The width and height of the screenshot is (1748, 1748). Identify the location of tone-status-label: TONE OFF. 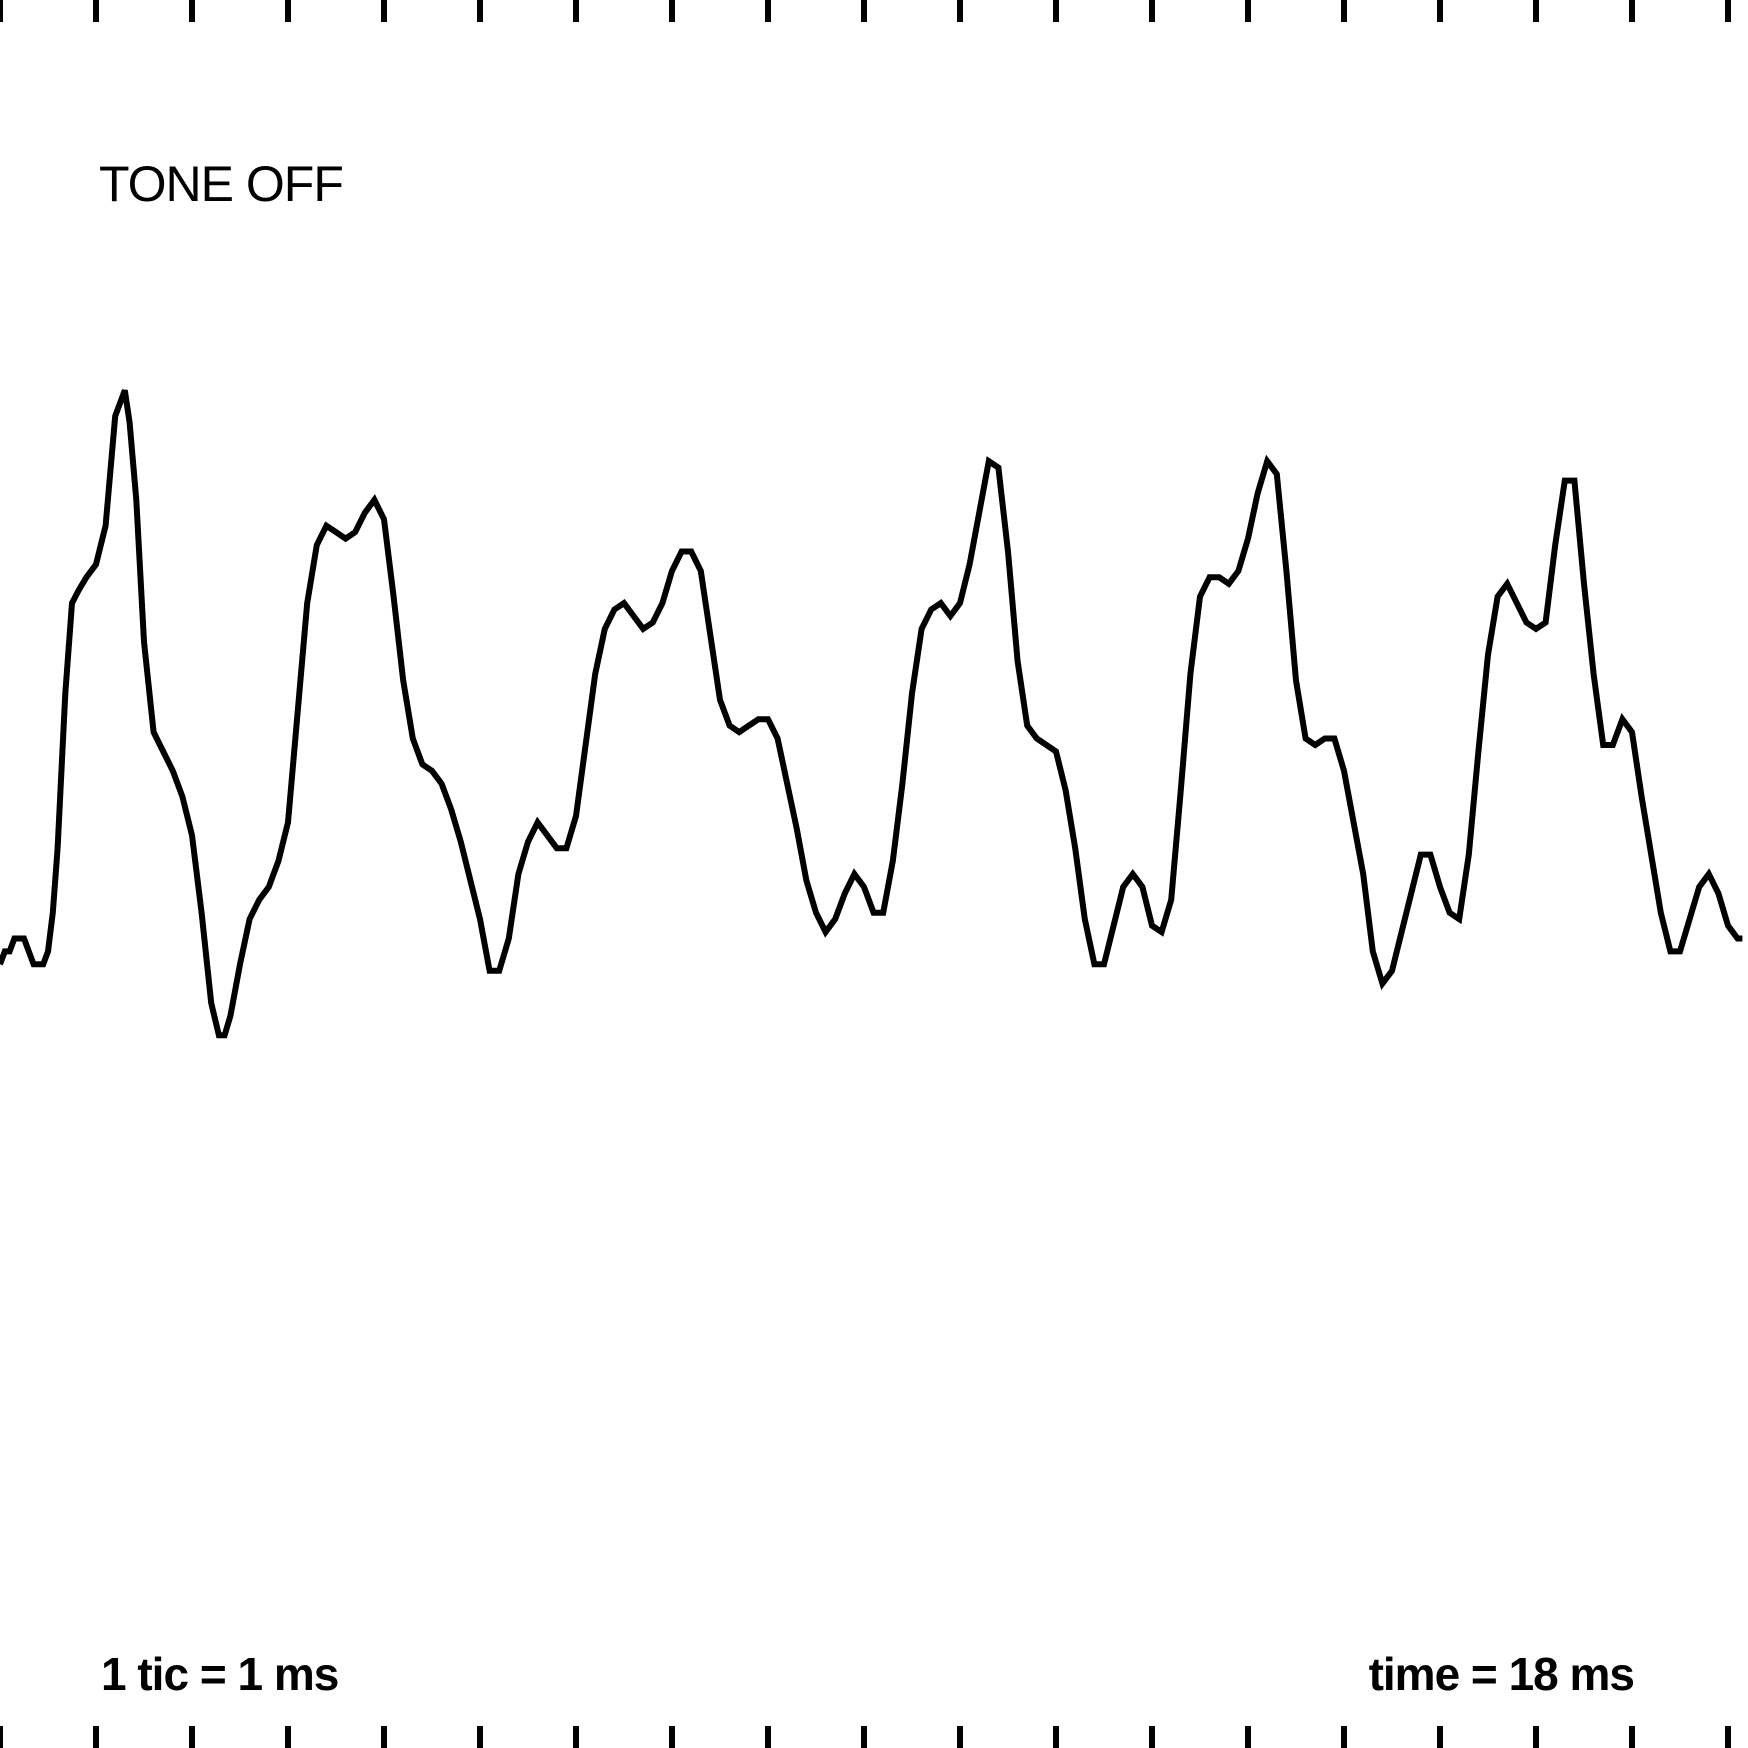
(221, 184).